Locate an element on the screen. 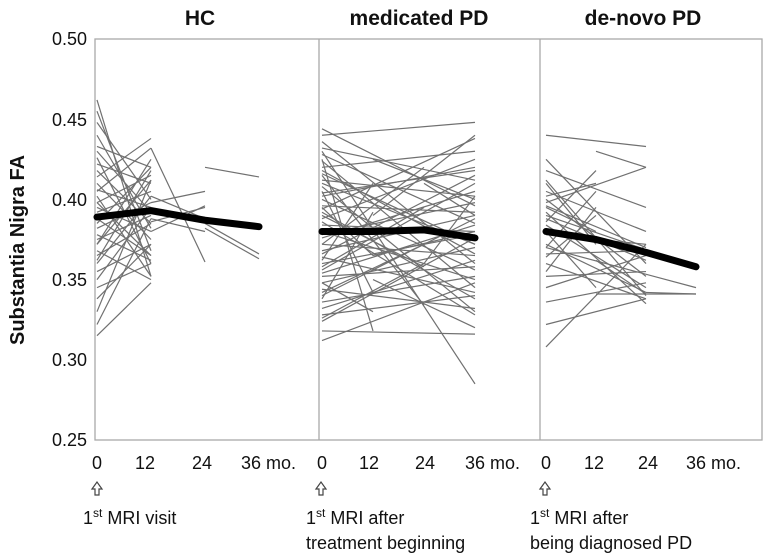 The image size is (768, 557). x-tick-labels-medicated-pd: 0 12 24 36 mo. is located at coordinates (418, 463).